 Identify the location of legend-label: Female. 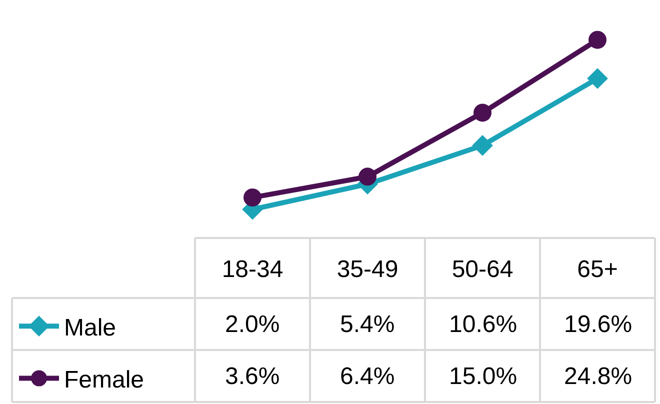
(104, 380).